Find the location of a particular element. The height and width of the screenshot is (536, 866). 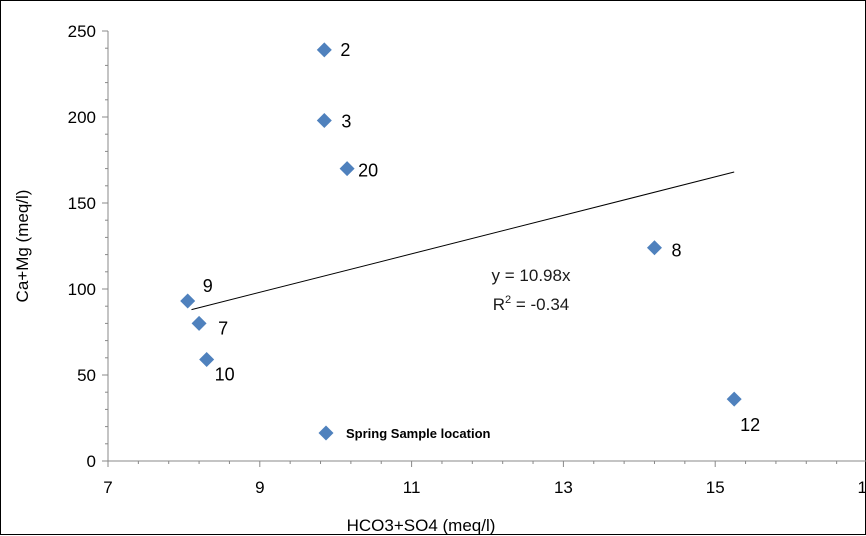

y-axis-title: Ca+Mg (meq/l) is located at coordinates (22, 246).